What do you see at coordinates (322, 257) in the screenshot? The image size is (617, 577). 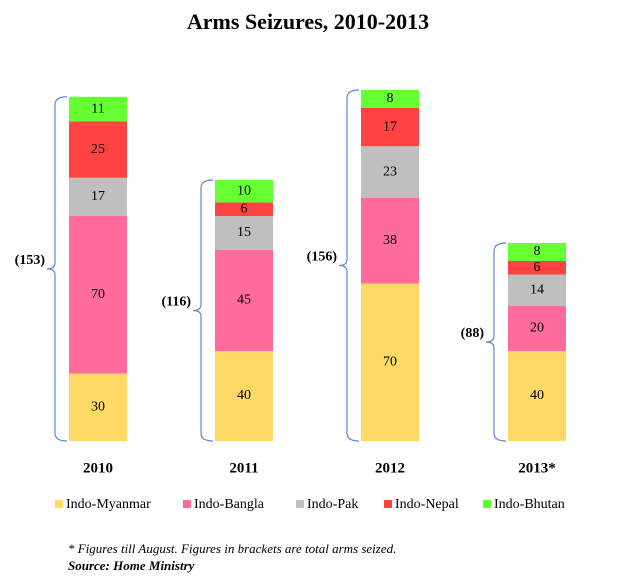 I see `total-label: (156)` at bounding box center [322, 257].